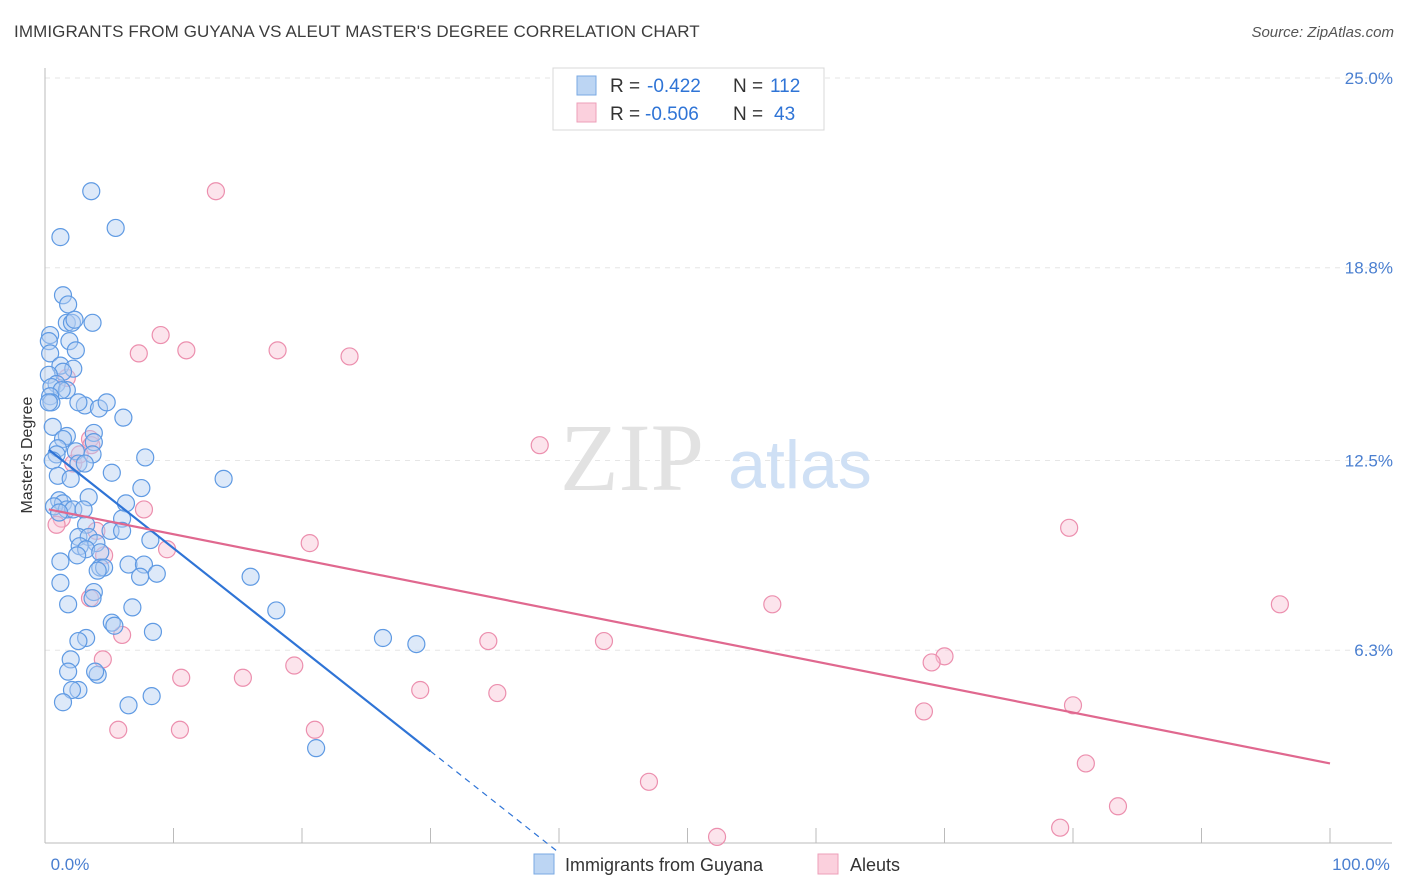 The image size is (1406, 892). What do you see at coordinates (1361, 864) in the screenshot?
I see `x-tick-label-max: 100.0%` at bounding box center [1361, 864].